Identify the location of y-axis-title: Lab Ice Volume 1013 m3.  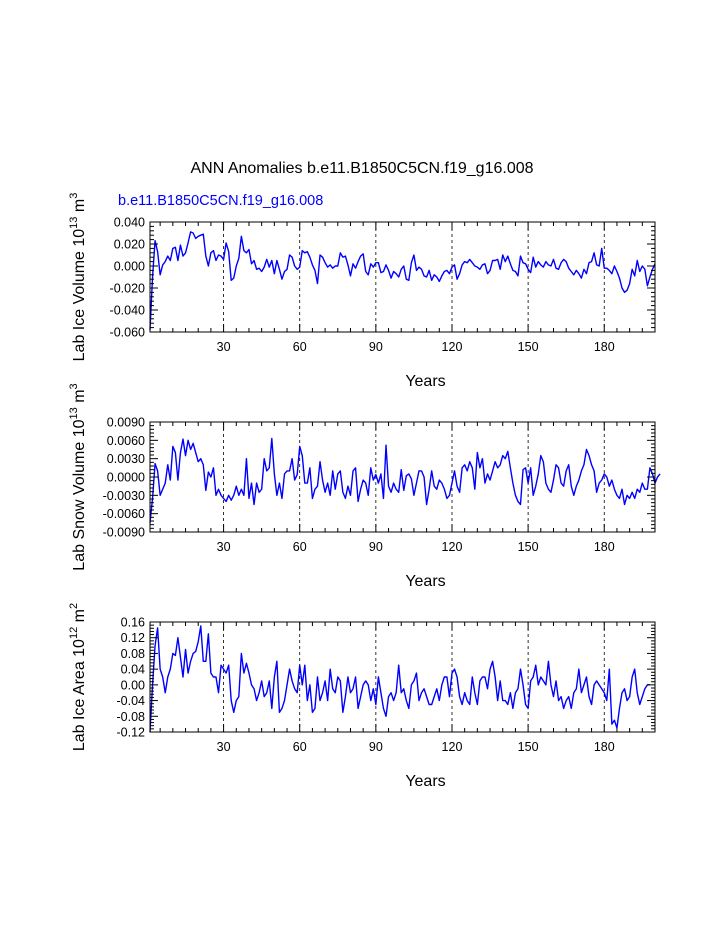
(78, 277).